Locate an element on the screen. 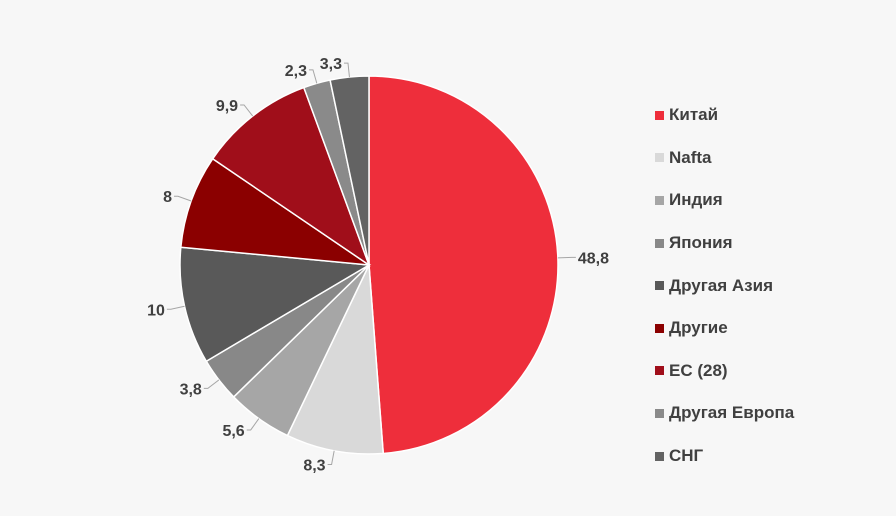  data-label-0: 48,8 is located at coordinates (593, 258).